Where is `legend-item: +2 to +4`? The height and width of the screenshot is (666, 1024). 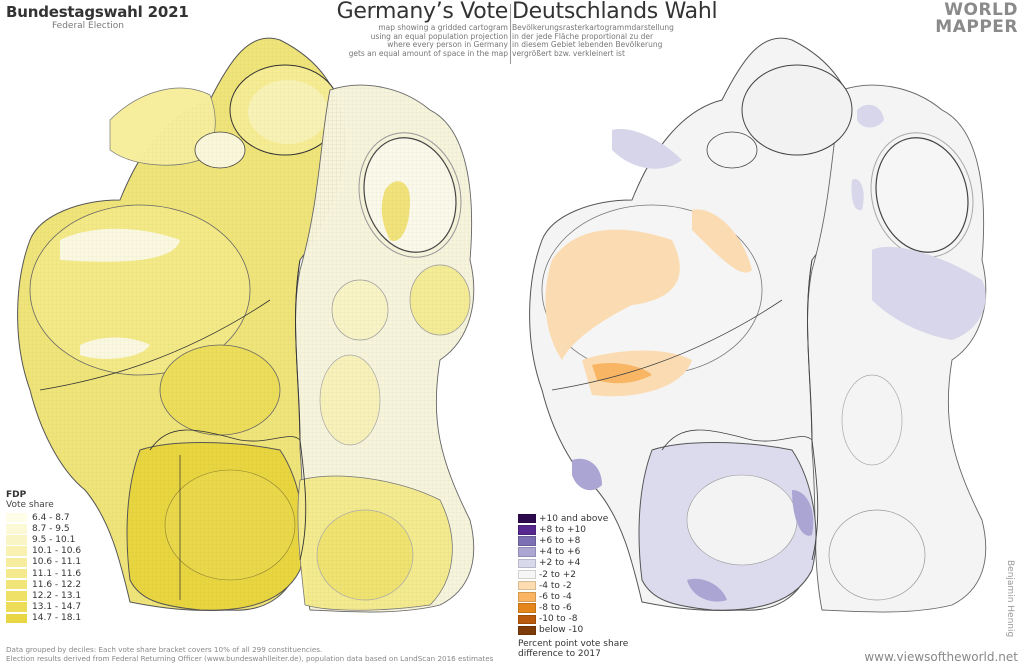
legend-item: +2 to +4 is located at coordinates (573, 563).